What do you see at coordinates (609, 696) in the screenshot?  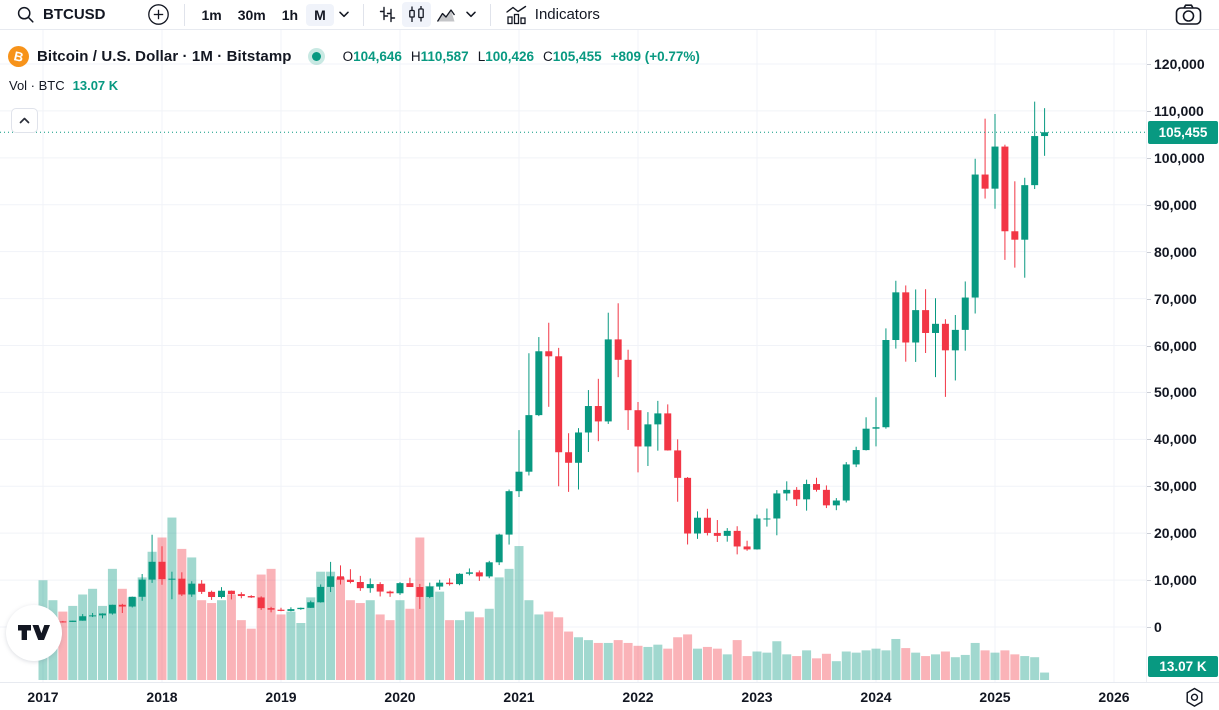 I see `time-axis: 2017 2018 2019 2020 2021 2022 2023 2024 2025 2026` at bounding box center [609, 696].